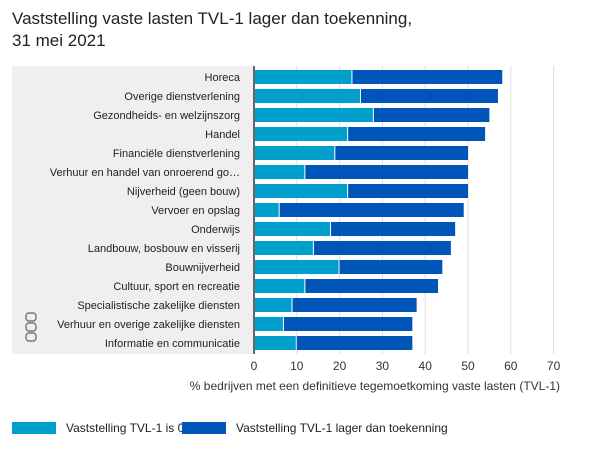  What do you see at coordinates (148, 325) in the screenshot?
I see `category-label: Verhuur en overige zakelijke diensten` at bounding box center [148, 325].